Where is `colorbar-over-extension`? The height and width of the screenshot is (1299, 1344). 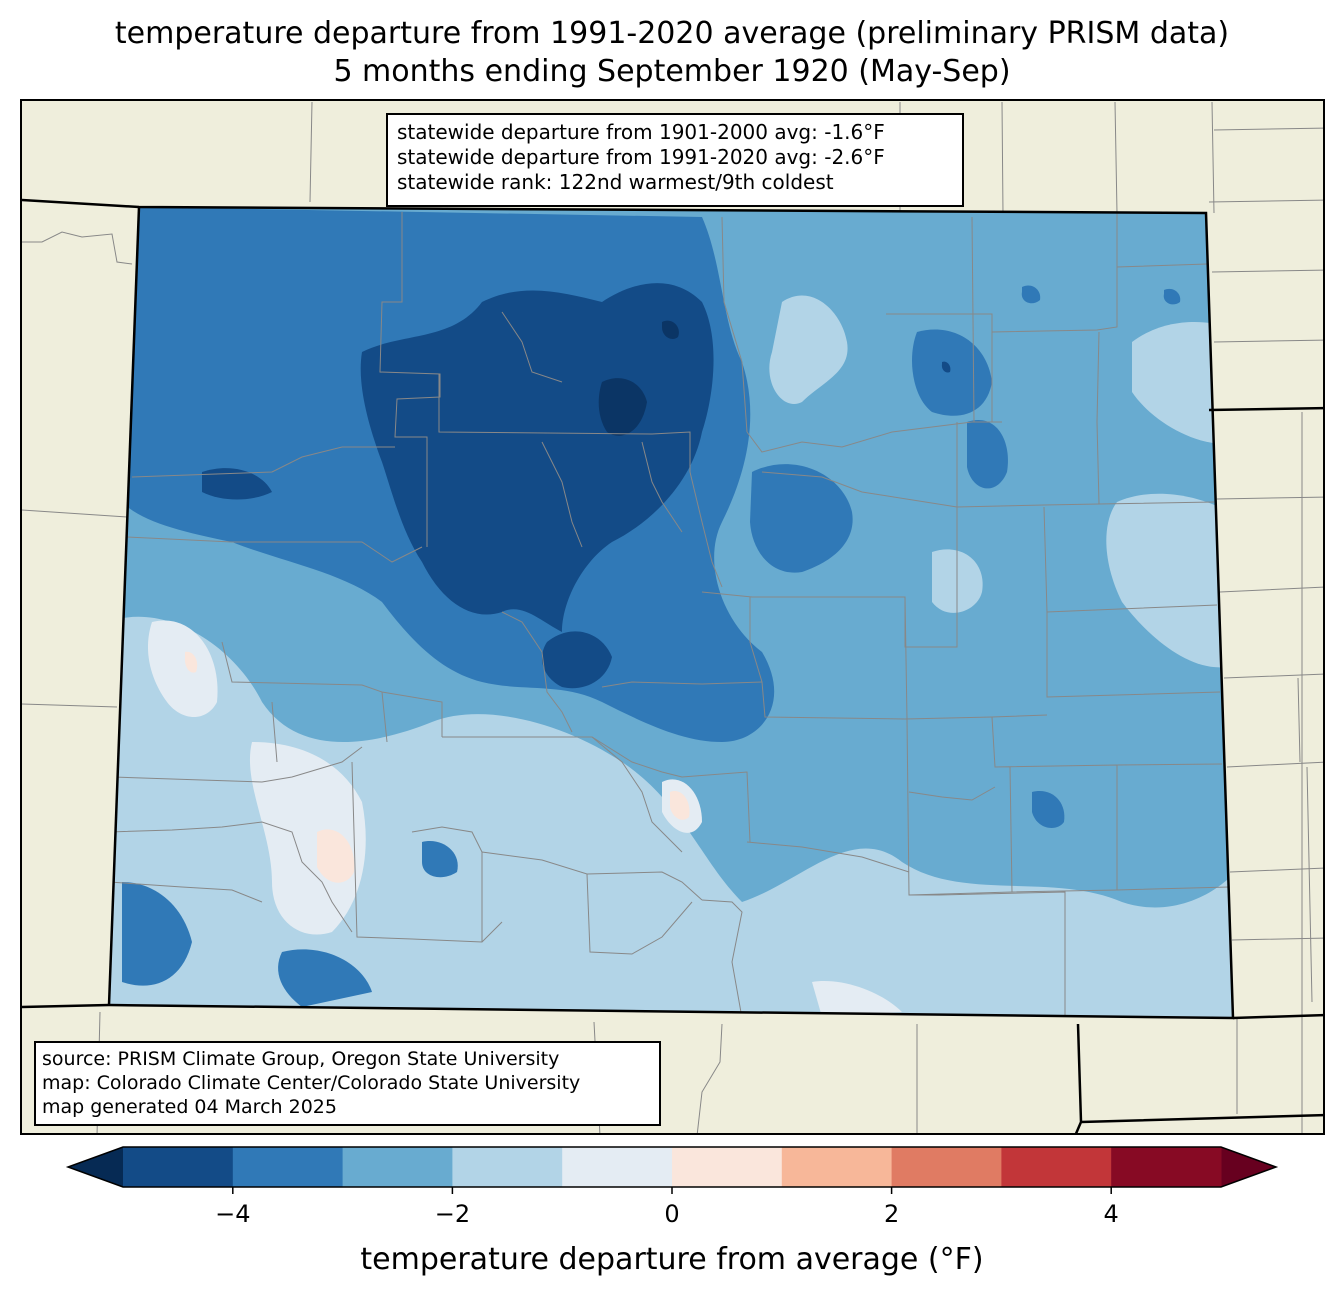
colorbar-over-extension is located at coordinates (1248, 1167).